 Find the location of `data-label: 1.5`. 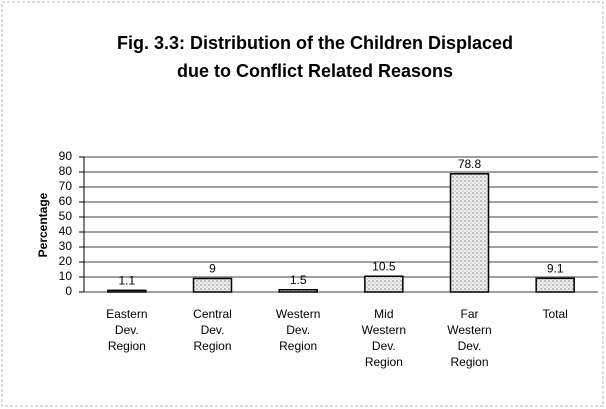

data-label: 1.5 is located at coordinates (298, 280).